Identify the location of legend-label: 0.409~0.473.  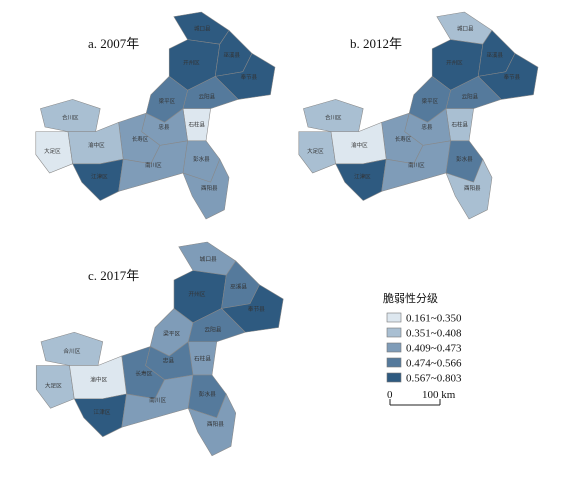
(434, 349).